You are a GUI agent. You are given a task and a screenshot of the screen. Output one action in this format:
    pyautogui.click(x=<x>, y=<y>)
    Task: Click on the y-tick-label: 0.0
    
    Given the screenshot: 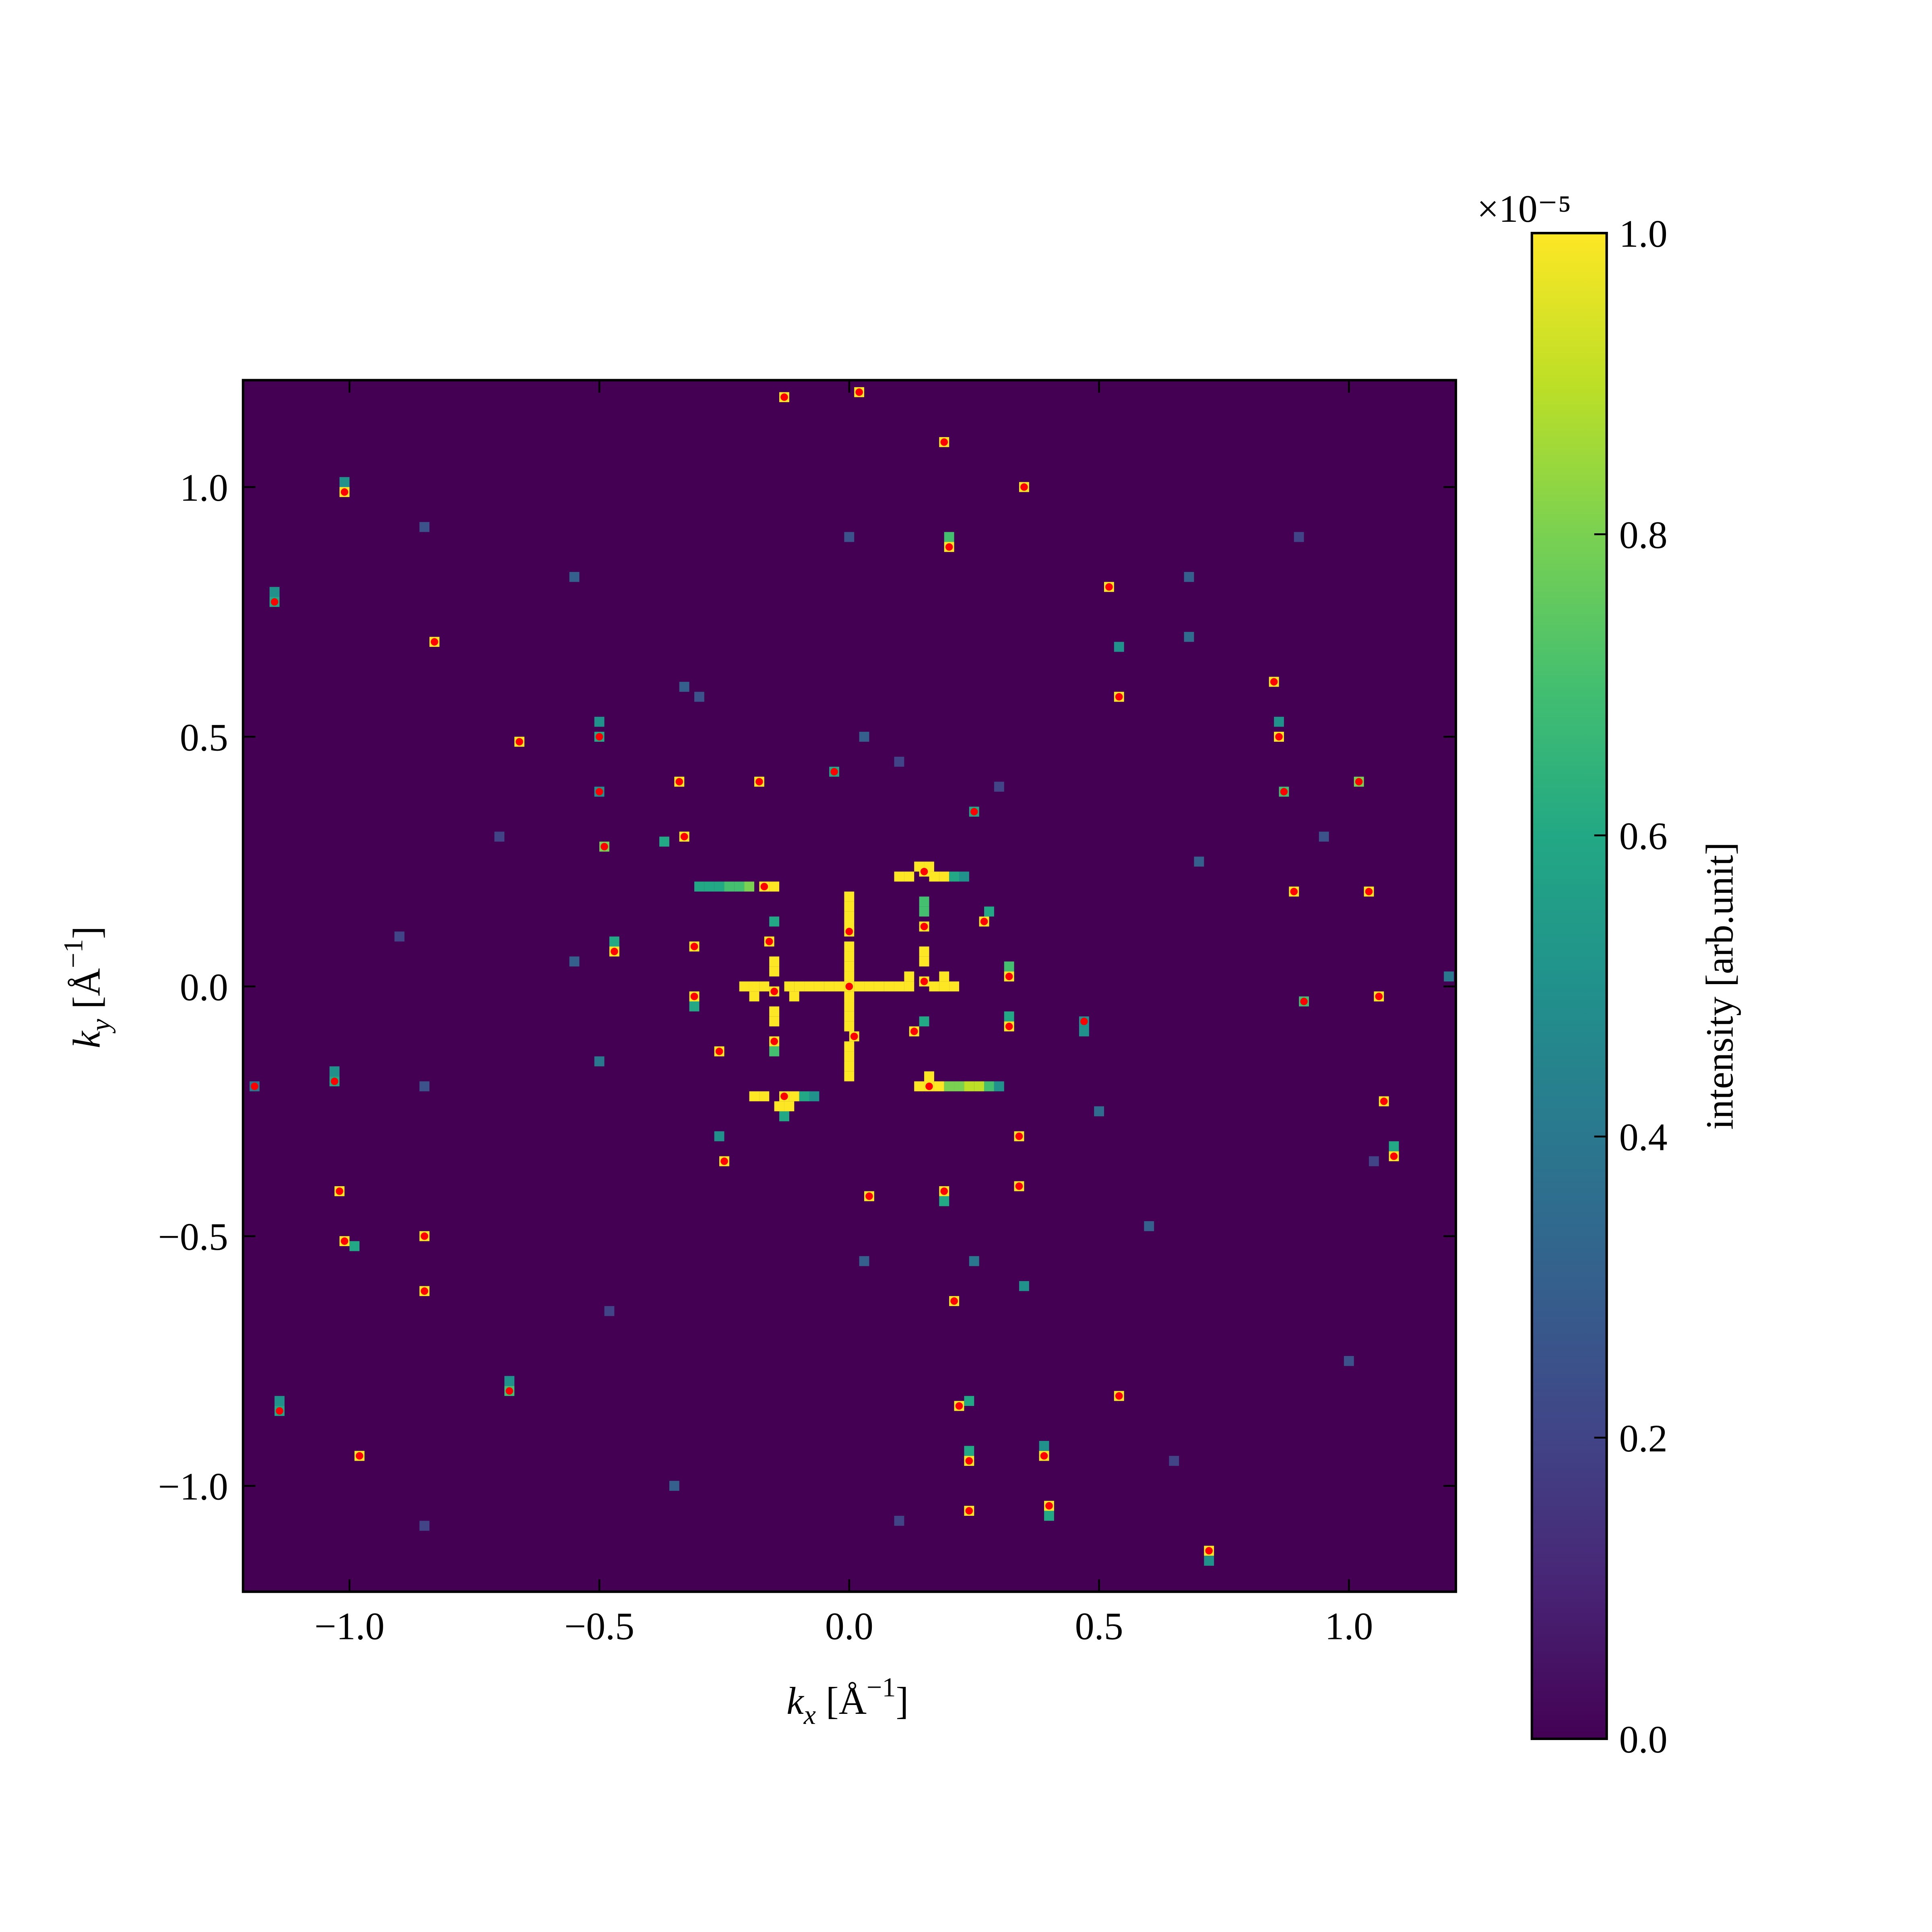 What is the action you would take?
    pyautogui.click(x=204, y=987)
    